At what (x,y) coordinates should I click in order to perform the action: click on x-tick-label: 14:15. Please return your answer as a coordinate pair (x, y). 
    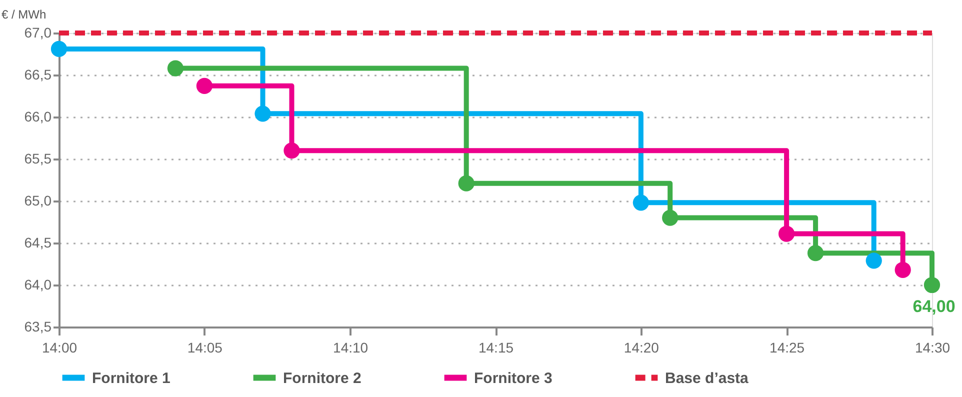
    Looking at the image, I should click on (496, 348).